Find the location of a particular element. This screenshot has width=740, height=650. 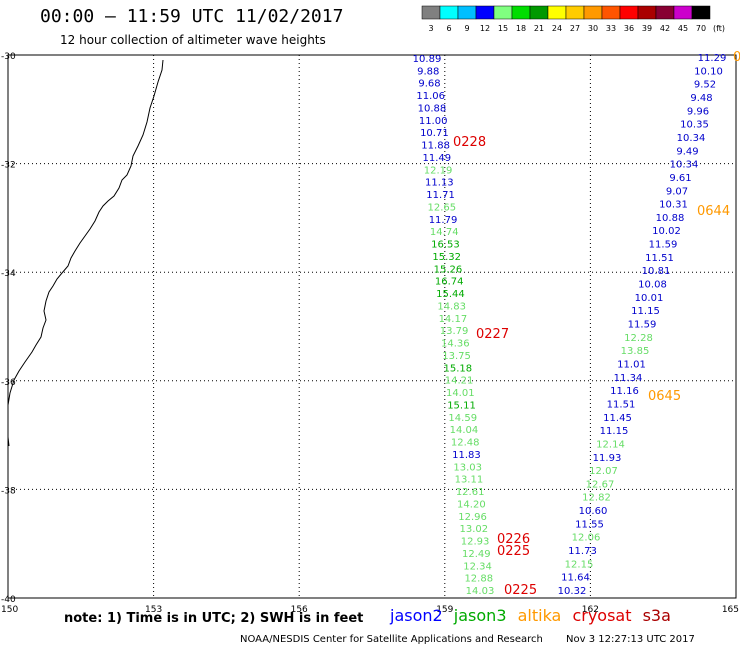

lon-tick-label: 156 is located at coordinates (299, 610).